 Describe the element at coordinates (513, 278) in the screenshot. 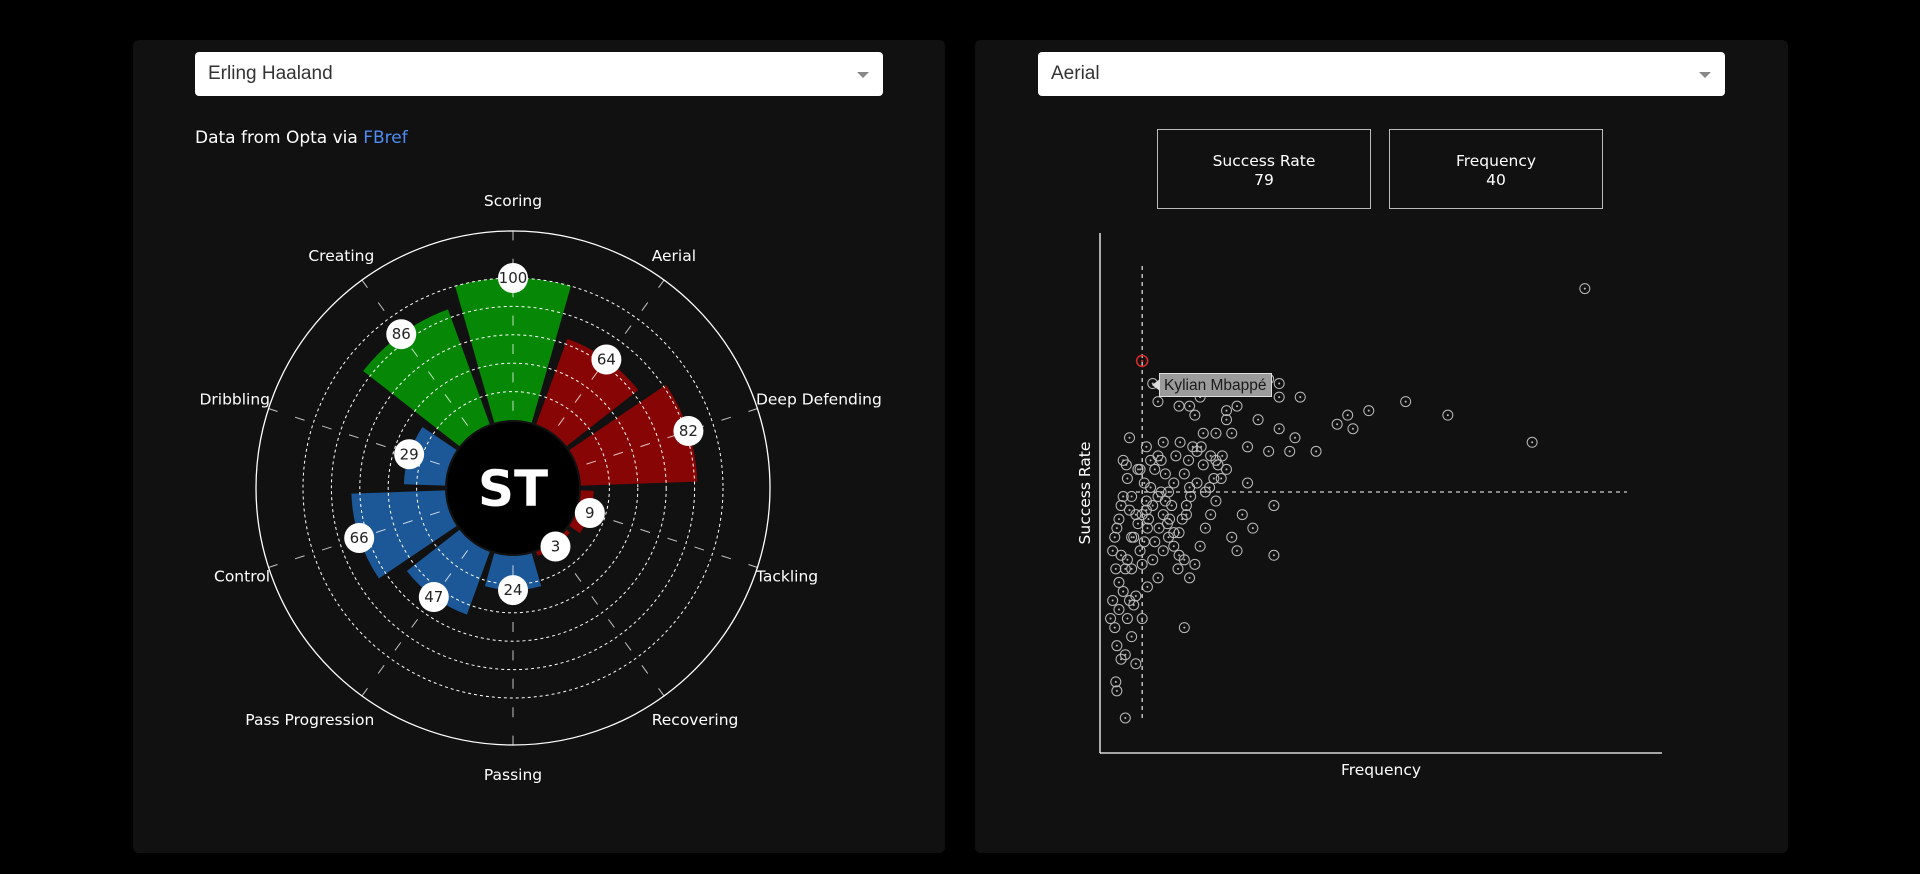

I see `value-label: 100` at that location.